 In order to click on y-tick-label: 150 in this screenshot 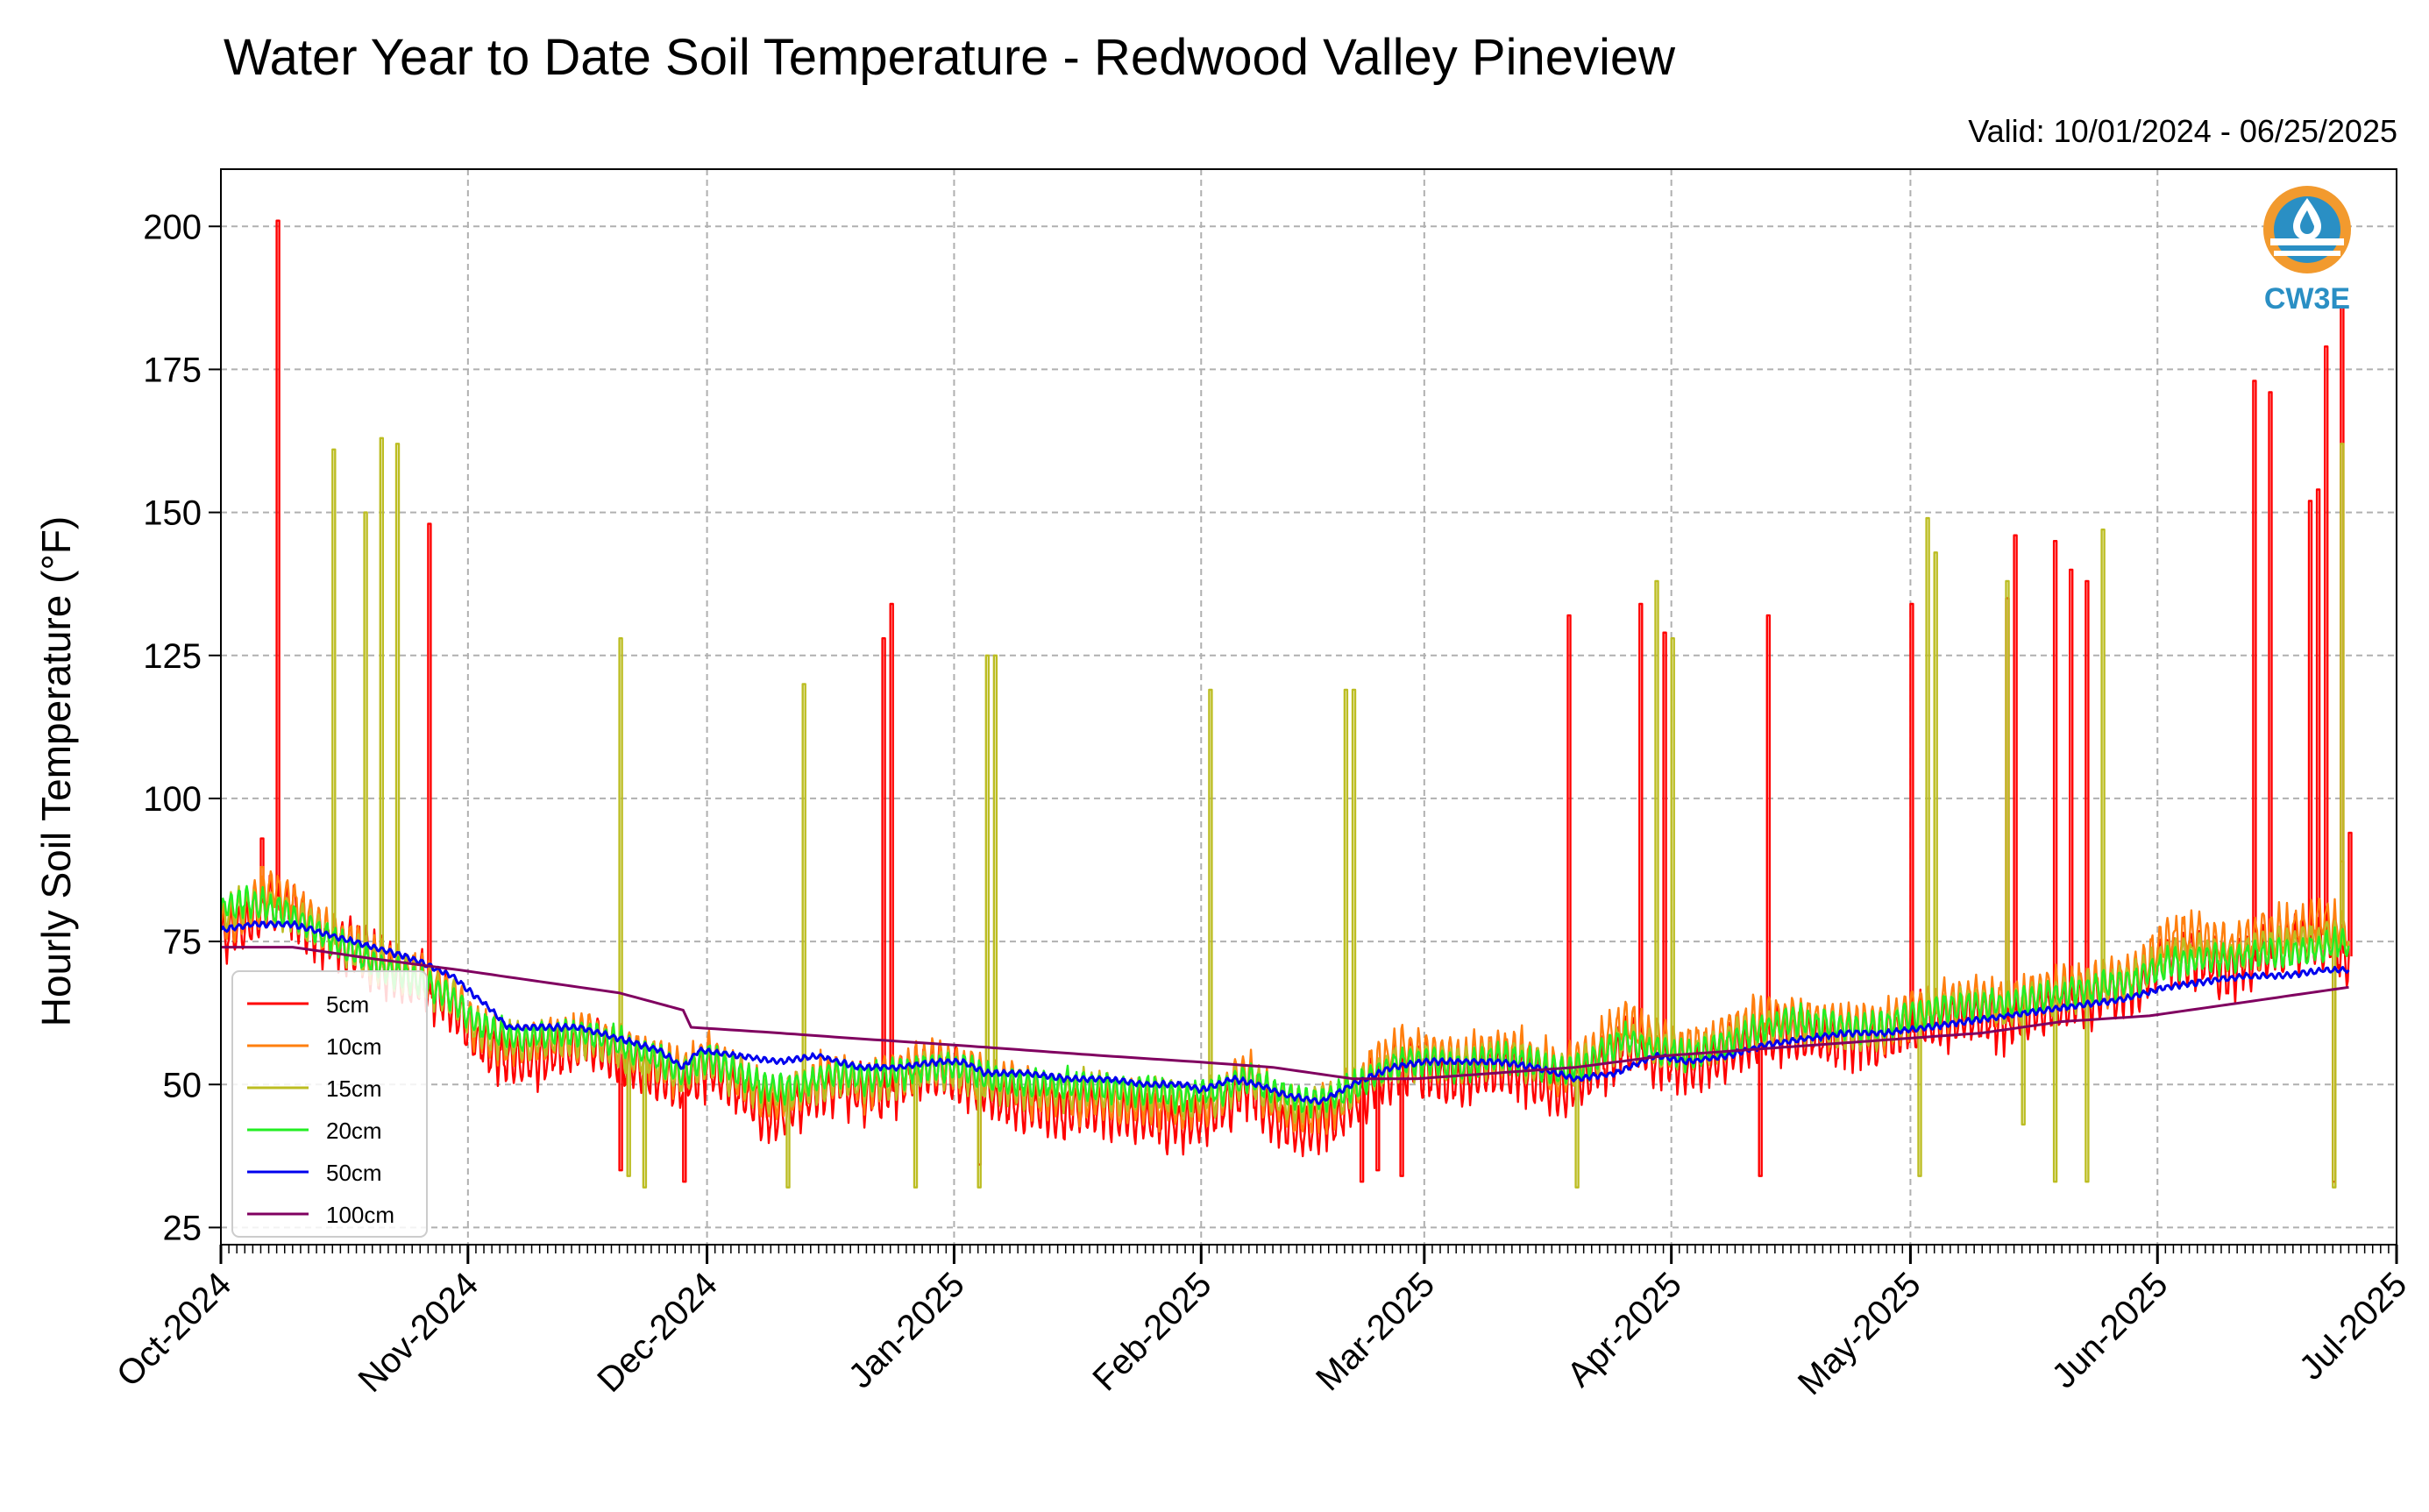, I will do `click(173, 513)`.